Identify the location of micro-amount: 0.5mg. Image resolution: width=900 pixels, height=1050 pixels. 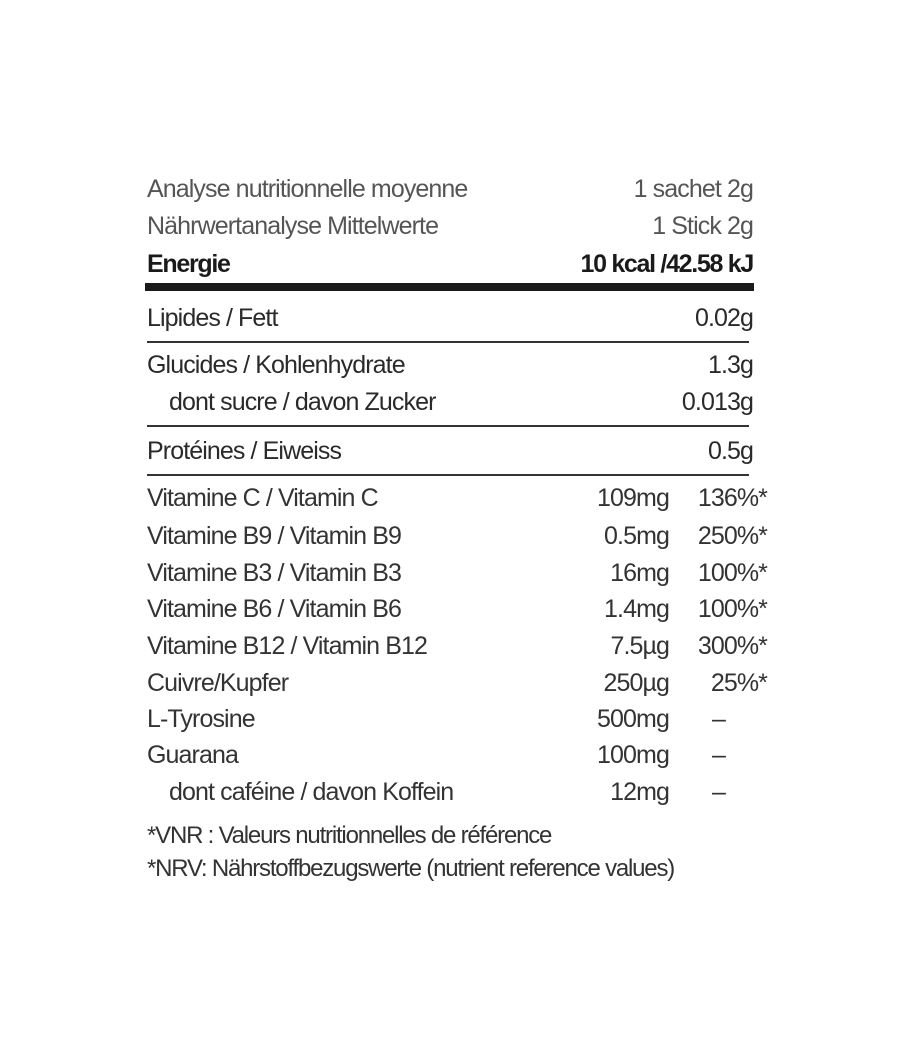
(637, 536).